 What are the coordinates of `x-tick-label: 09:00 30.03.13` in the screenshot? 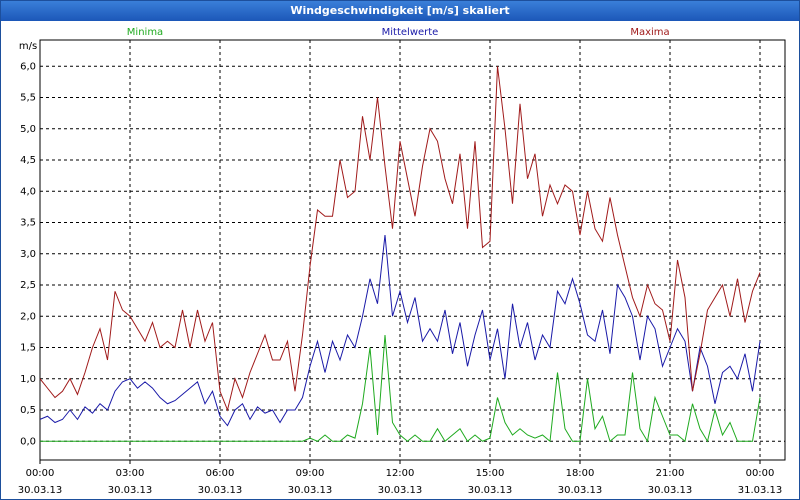 It's located at (310, 482).